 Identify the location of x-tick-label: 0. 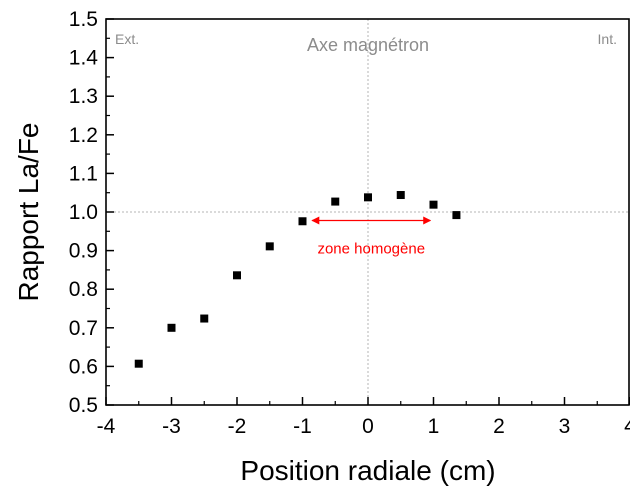
(368, 426).